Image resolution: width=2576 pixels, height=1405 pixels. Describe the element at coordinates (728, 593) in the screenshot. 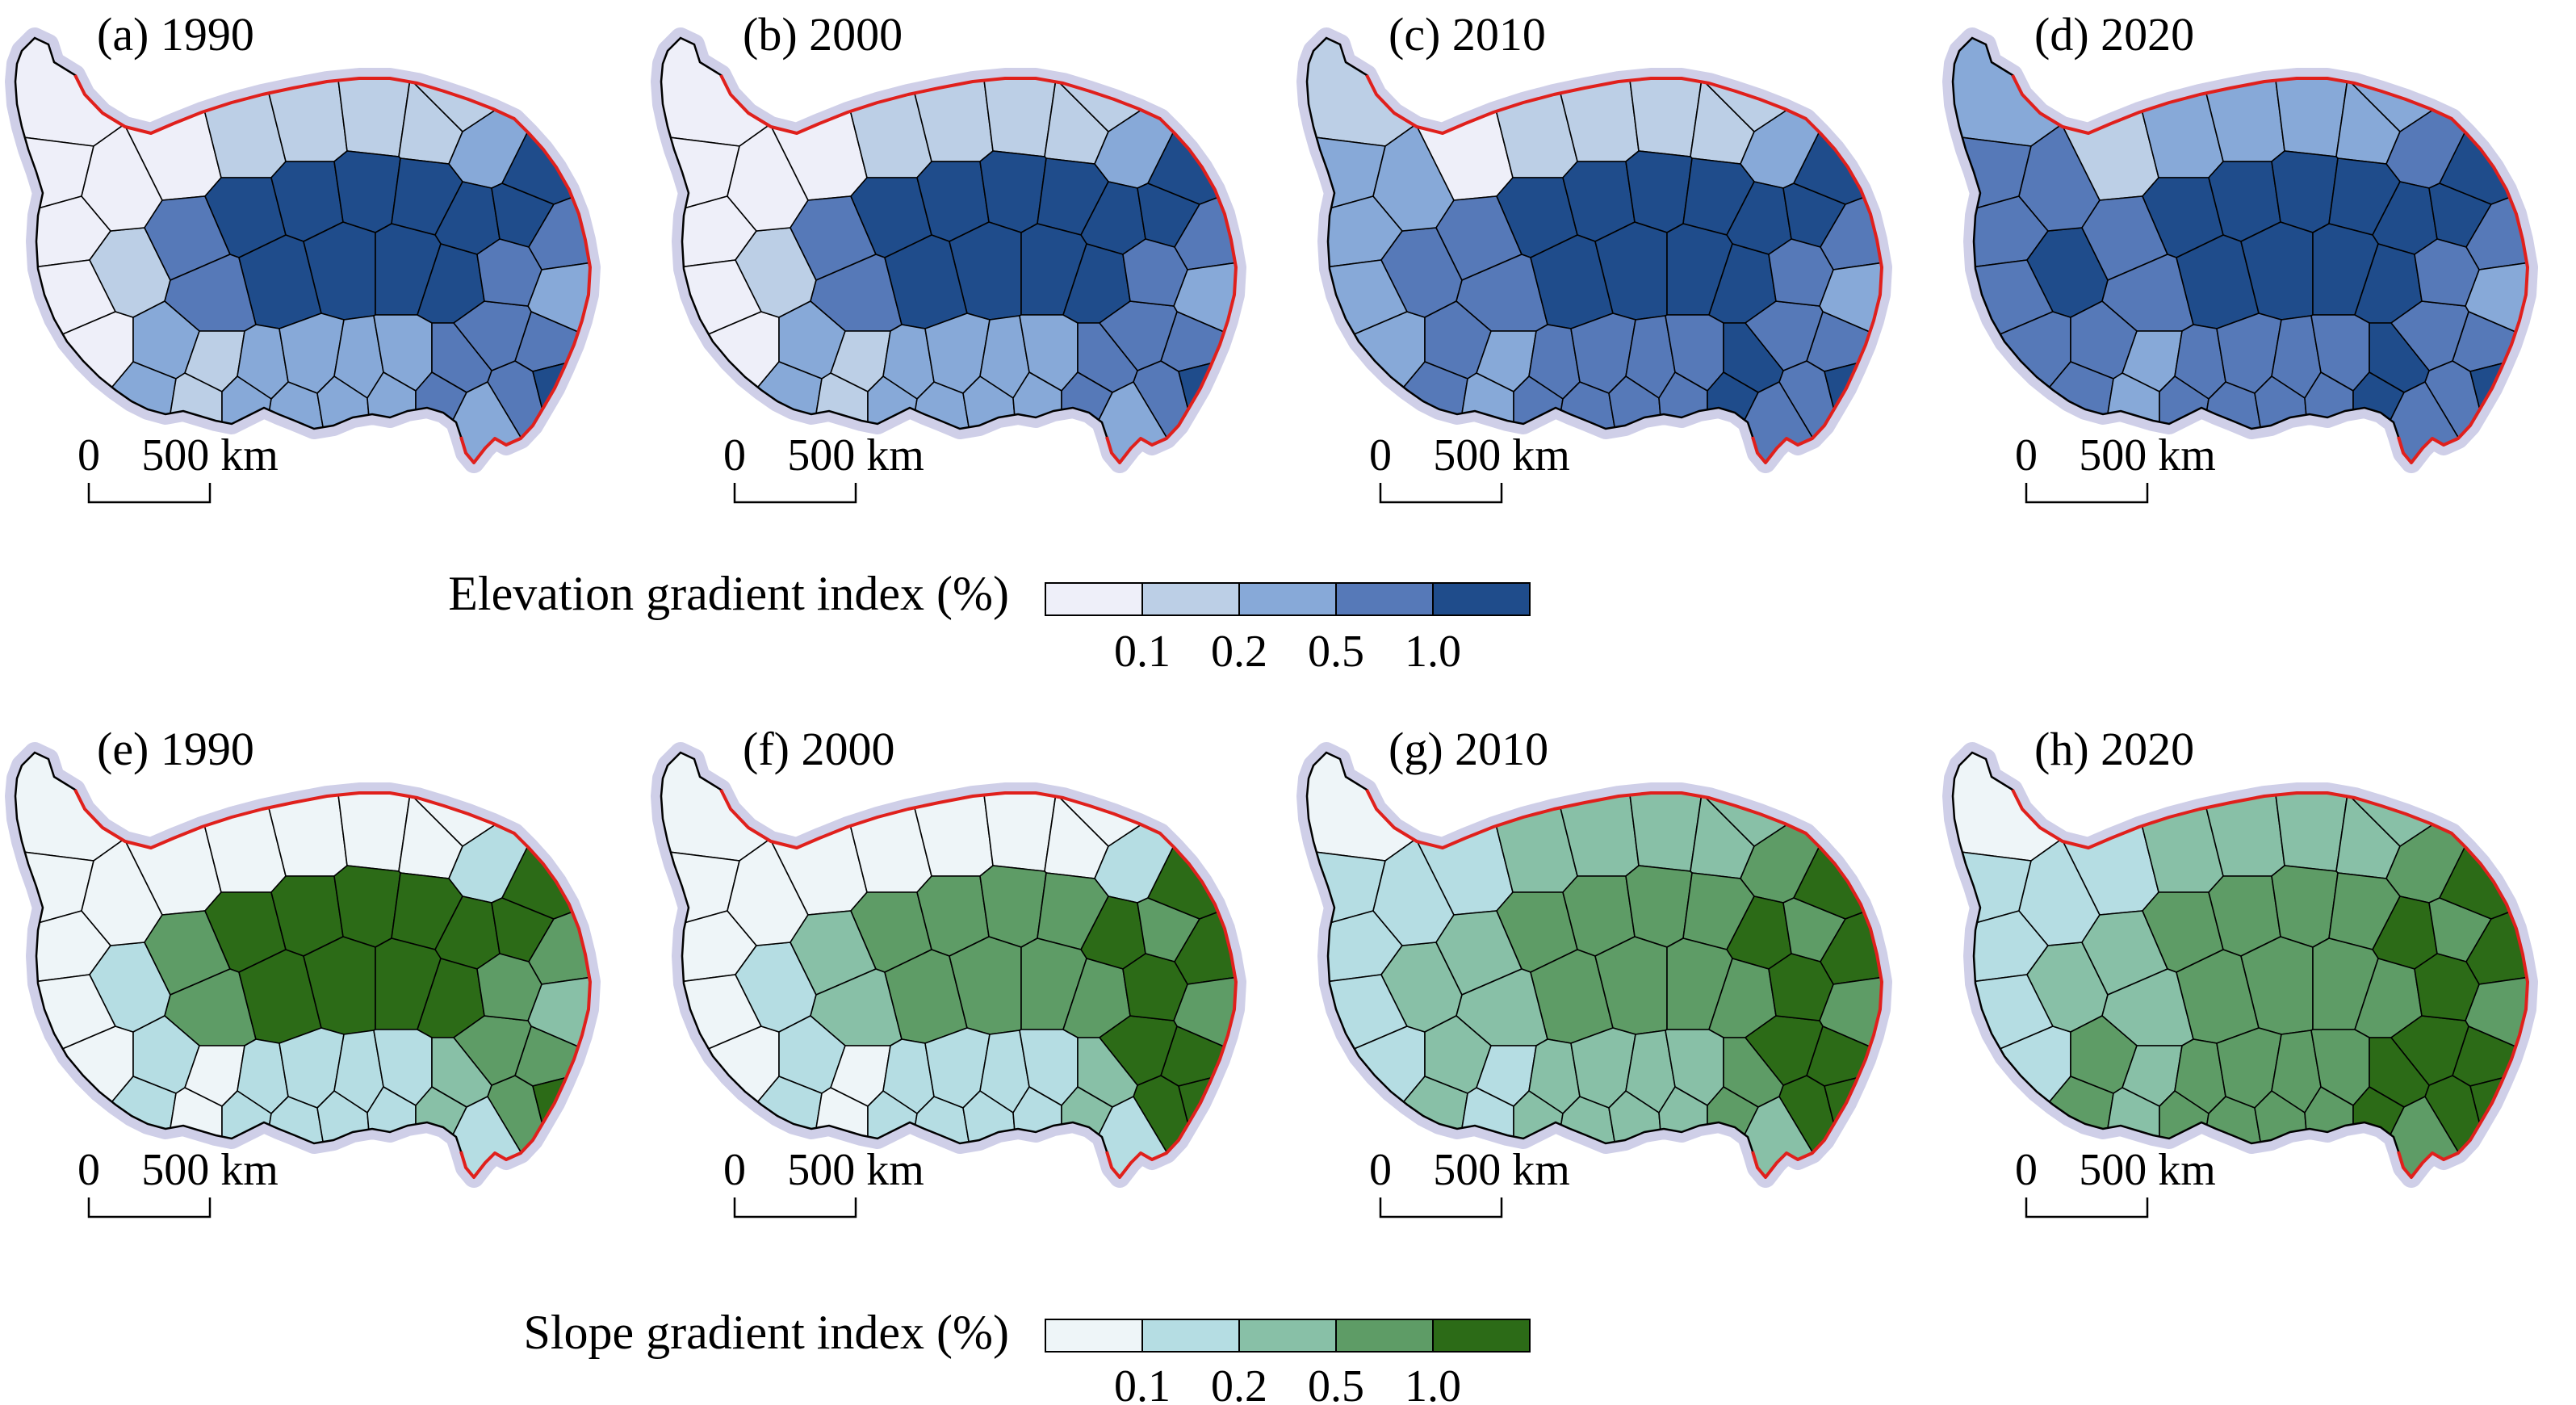

I see `legend-title: Elevation gradient index (%)` at that location.